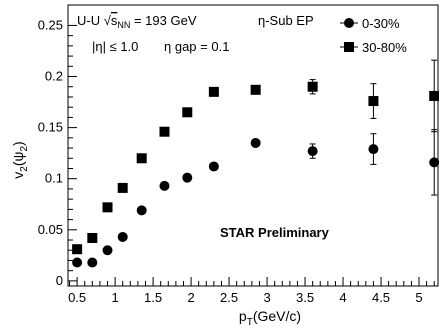 Image resolution: width=439 pixels, height=329 pixels. What do you see at coordinates (384, 47) in the screenshot?
I see `legend-label-1: 30-80%` at bounding box center [384, 47].